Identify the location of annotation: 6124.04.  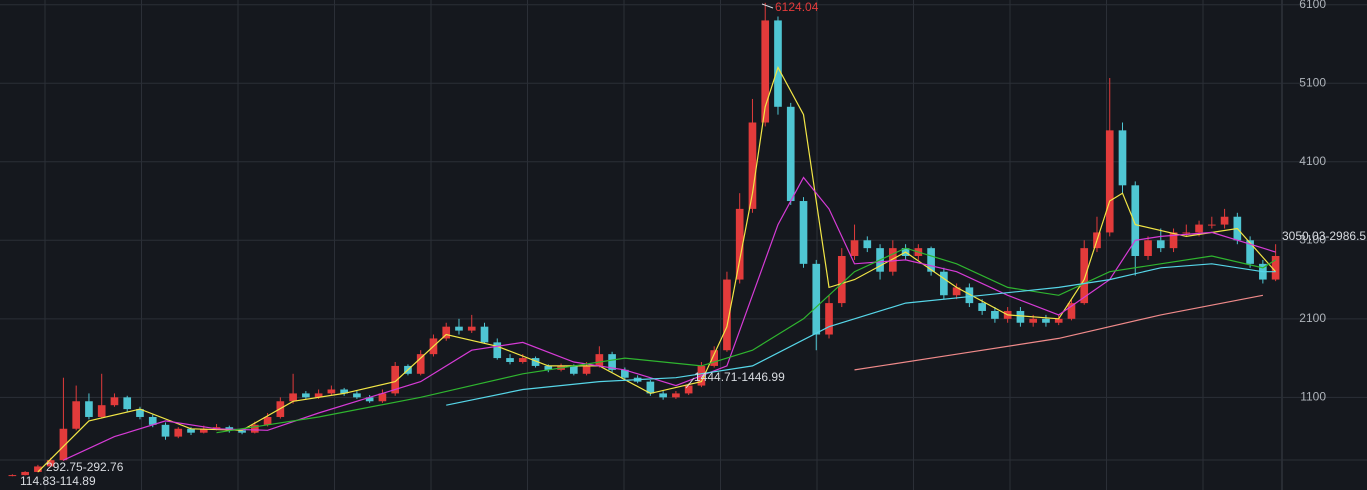
(797, 7).